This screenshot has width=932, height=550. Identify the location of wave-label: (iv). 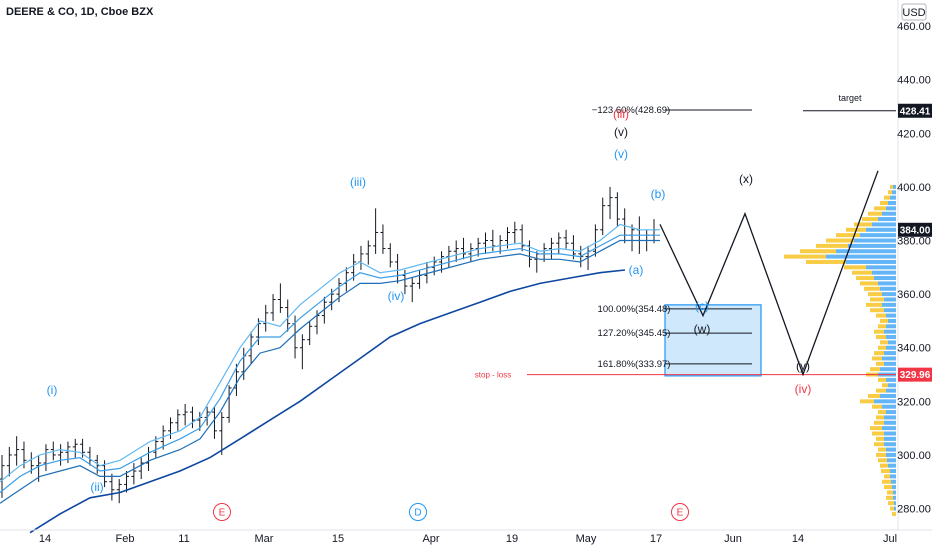
(803, 389).